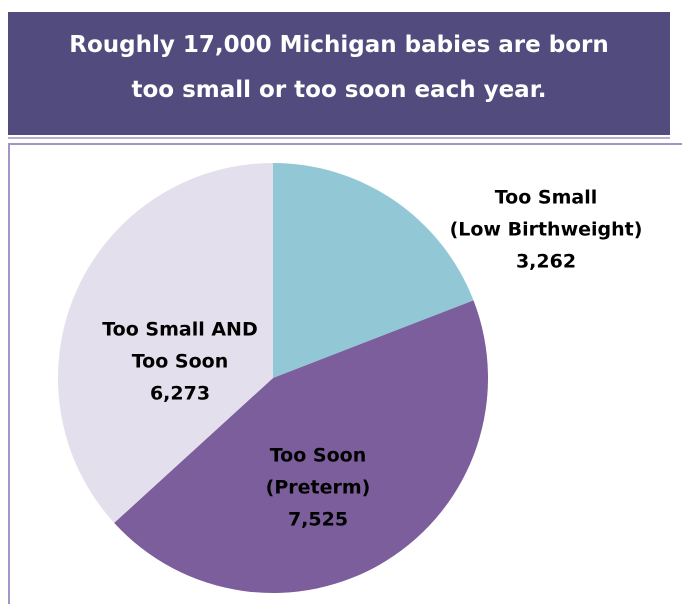  What do you see at coordinates (179, 330) in the screenshot?
I see `slice-label: Too Small AND` at bounding box center [179, 330].